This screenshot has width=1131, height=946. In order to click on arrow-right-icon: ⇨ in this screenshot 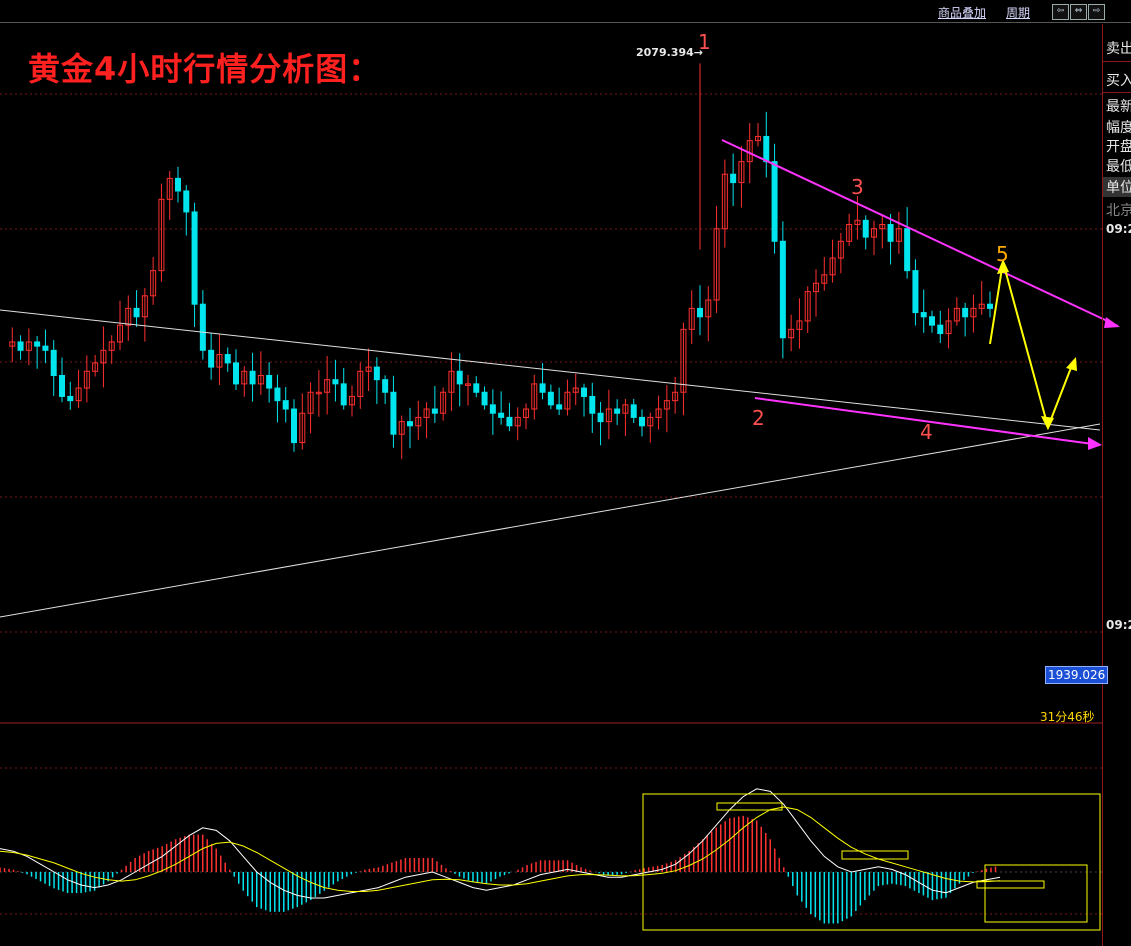, I will do `click(1096, 12)`.